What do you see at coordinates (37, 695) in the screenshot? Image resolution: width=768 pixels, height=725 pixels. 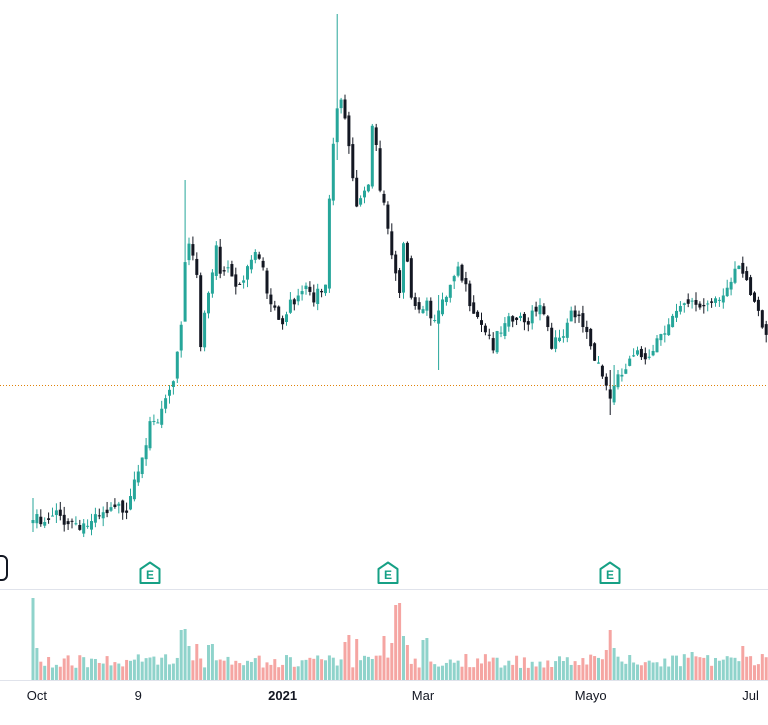 I see `x-tick-label: Oct` at bounding box center [37, 695].